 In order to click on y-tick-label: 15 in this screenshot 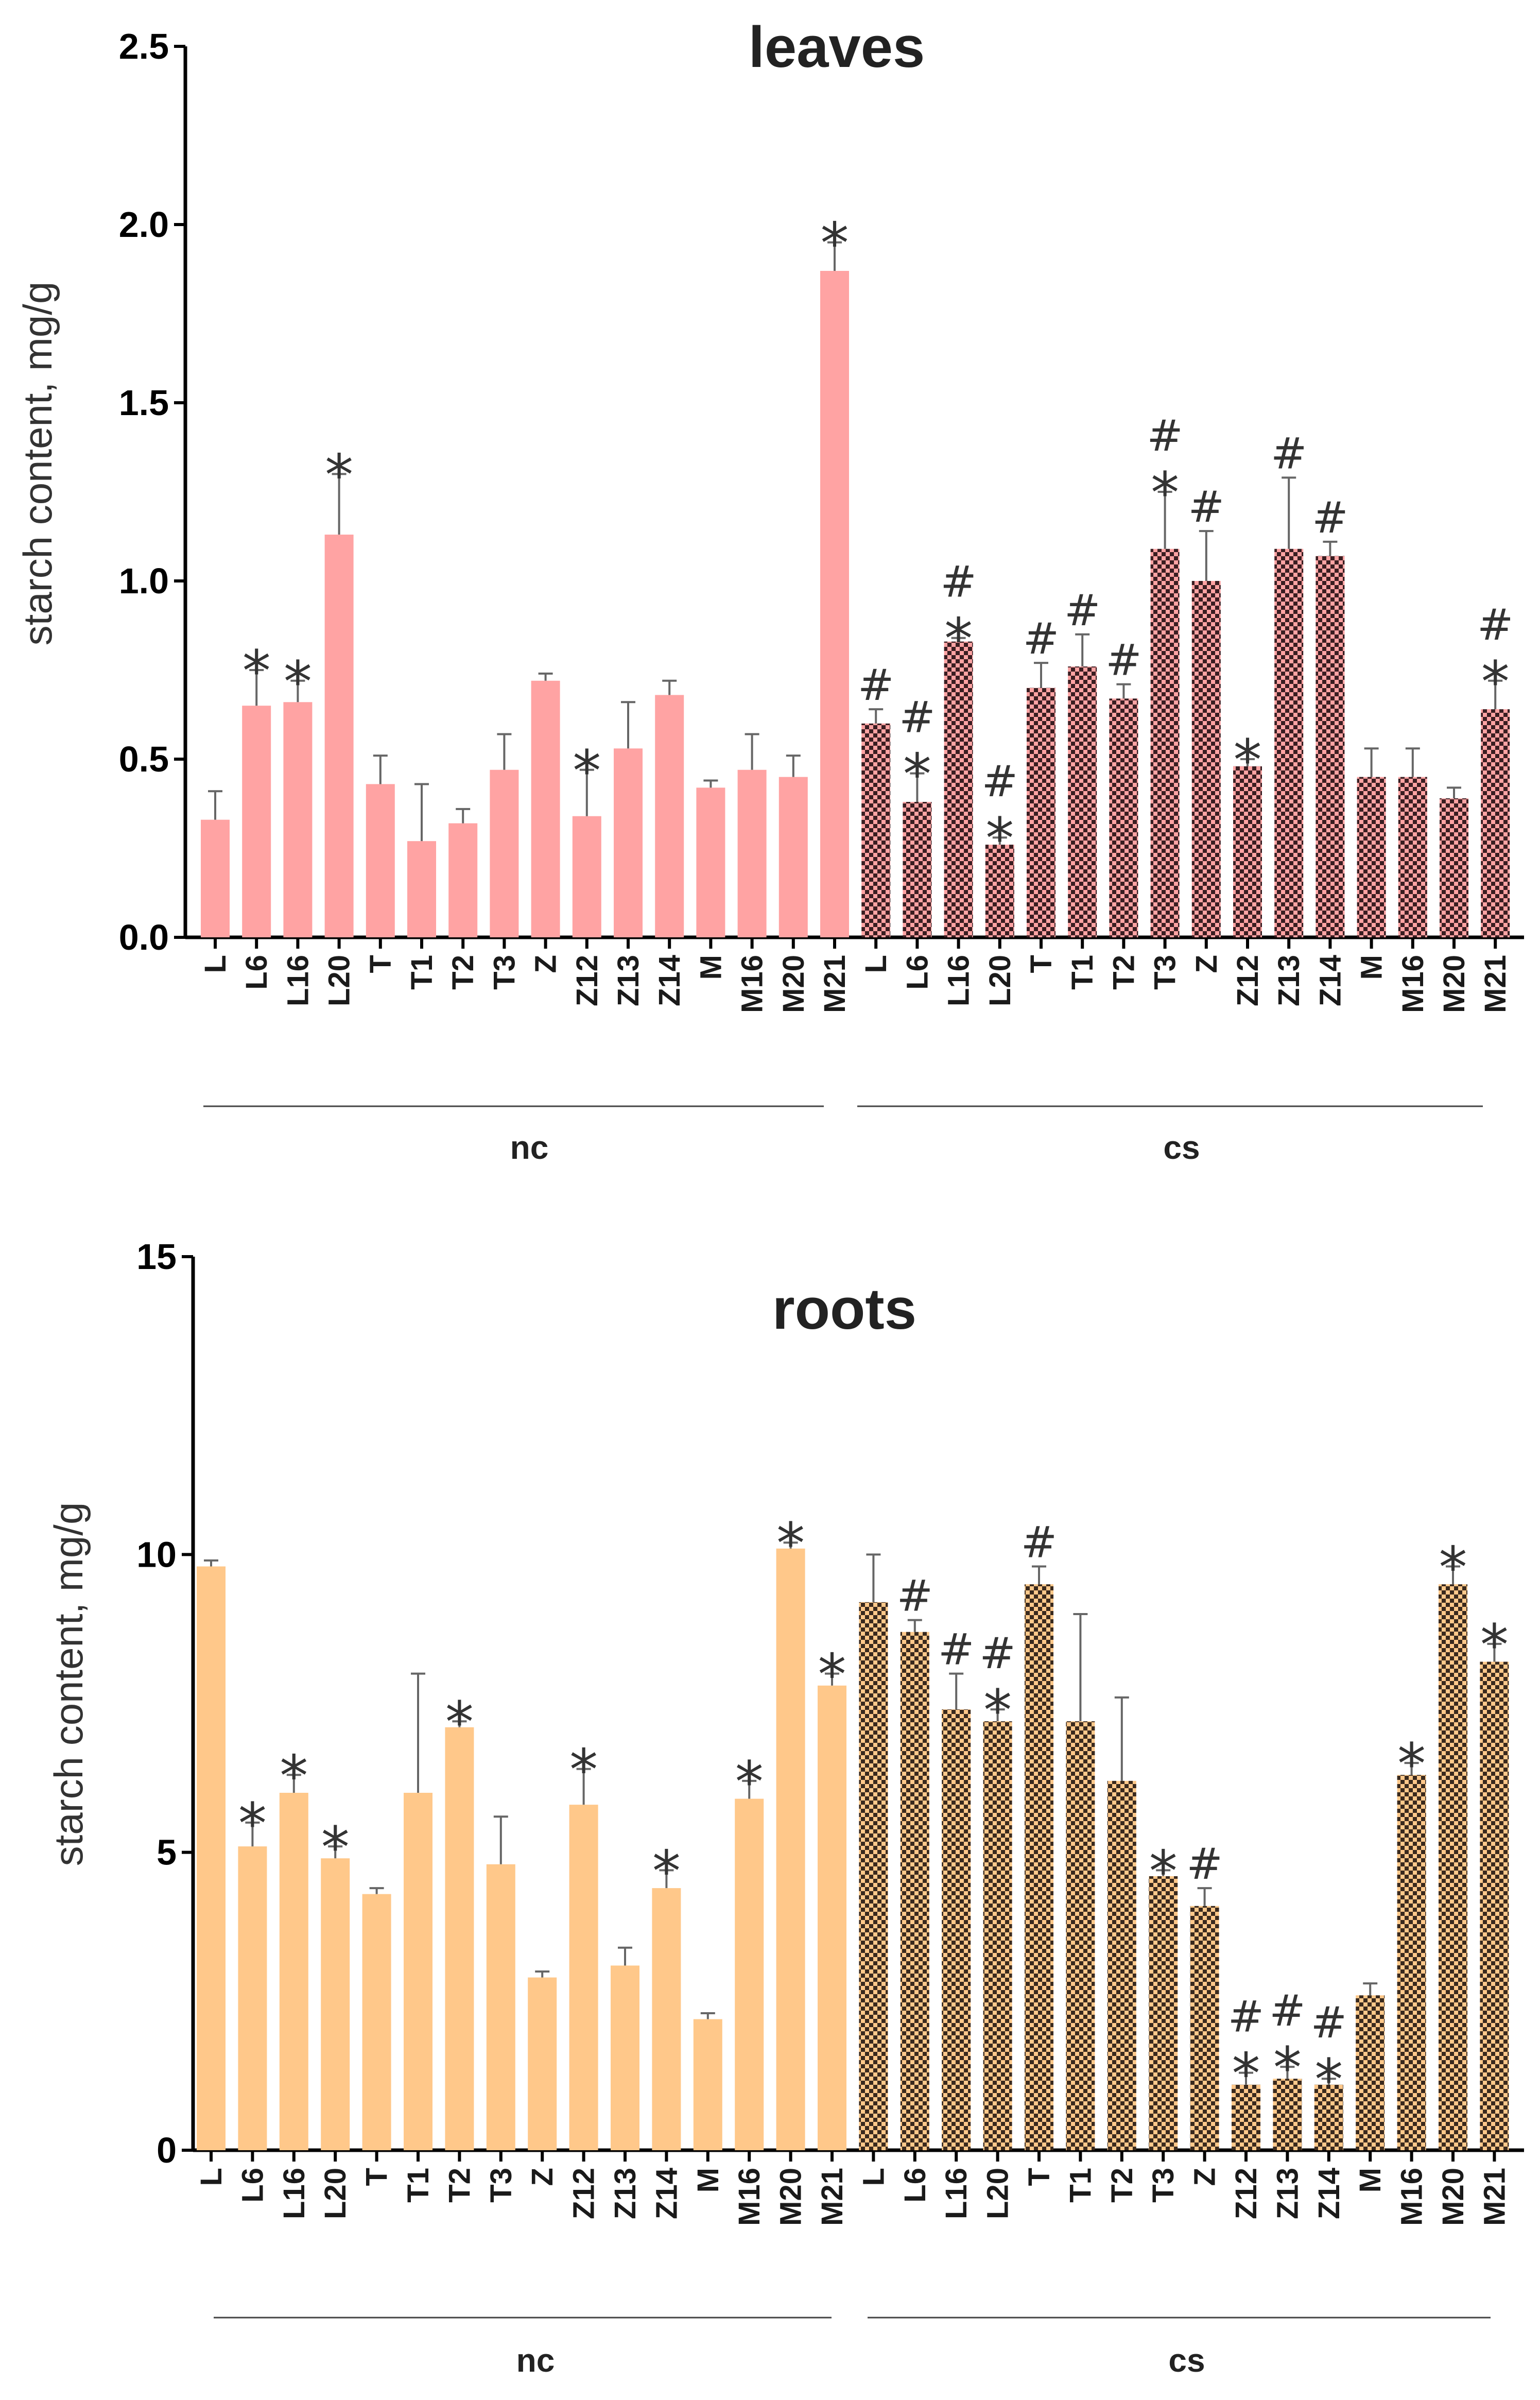, I will do `click(156, 1257)`.